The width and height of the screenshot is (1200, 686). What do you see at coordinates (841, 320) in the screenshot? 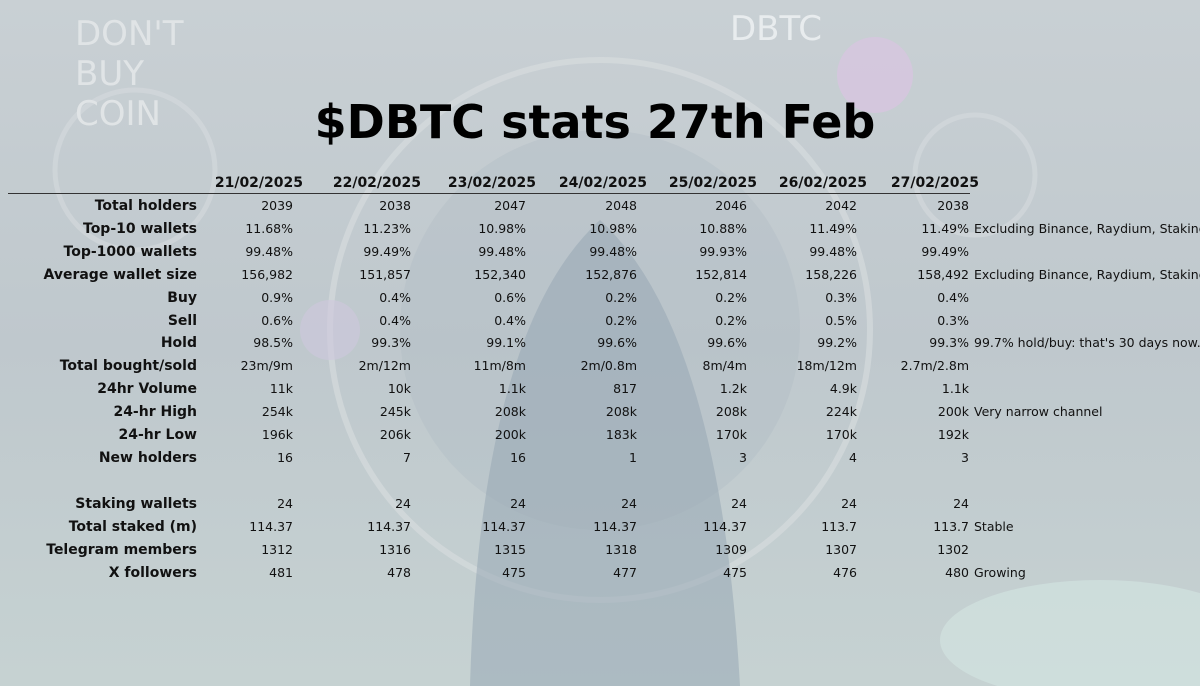
I see `cell-value: 0.5%` at bounding box center [841, 320].